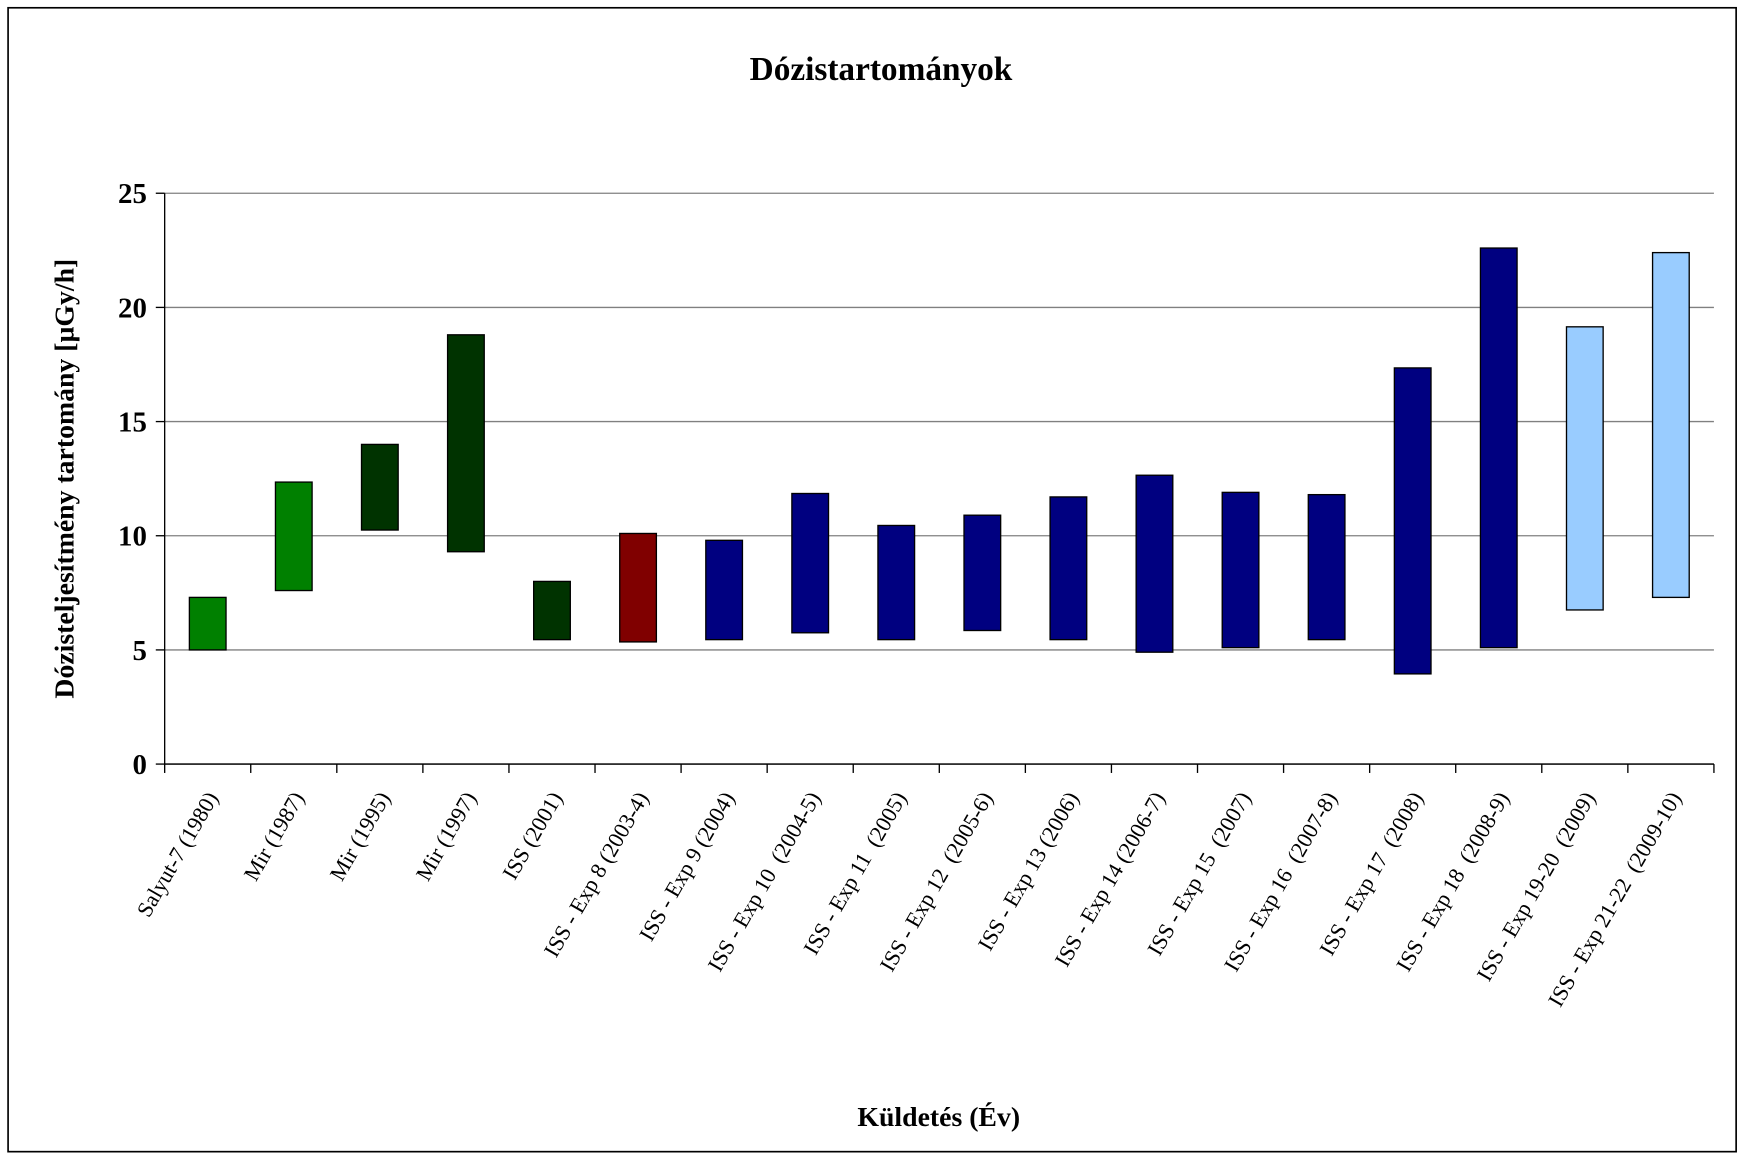  Describe the element at coordinates (132, 423) in the screenshot. I see `y-tick-label: 15` at that location.